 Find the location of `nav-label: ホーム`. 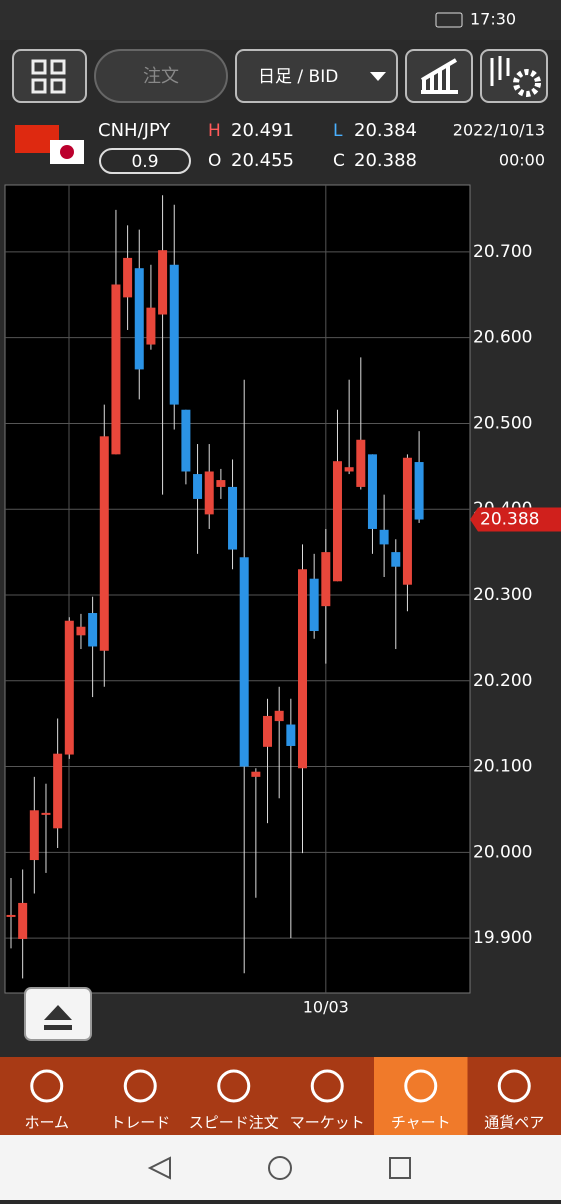

nav-label: ホーム is located at coordinates (46, 1123).